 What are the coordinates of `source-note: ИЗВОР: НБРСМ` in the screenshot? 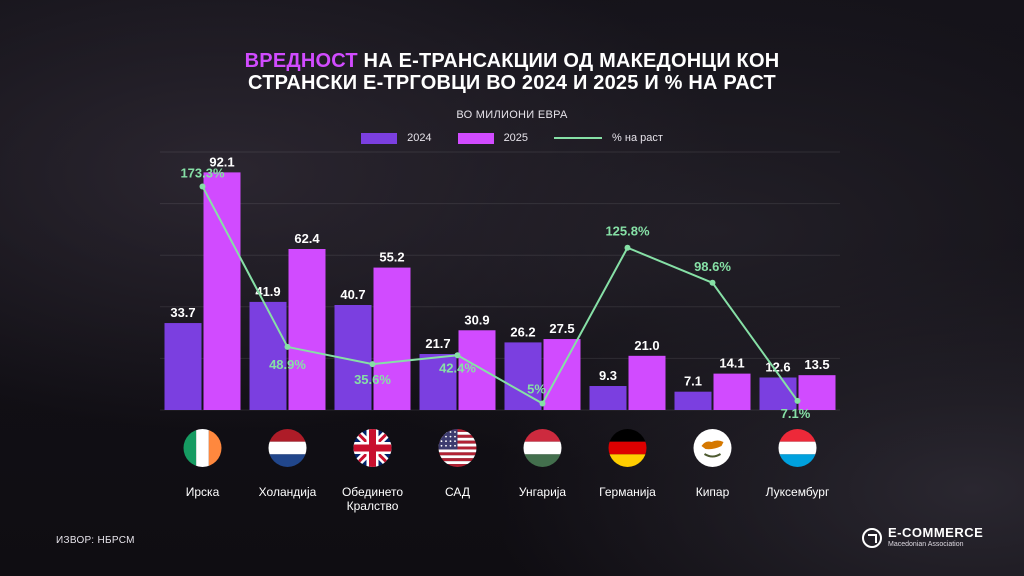 It's located at (95, 540).